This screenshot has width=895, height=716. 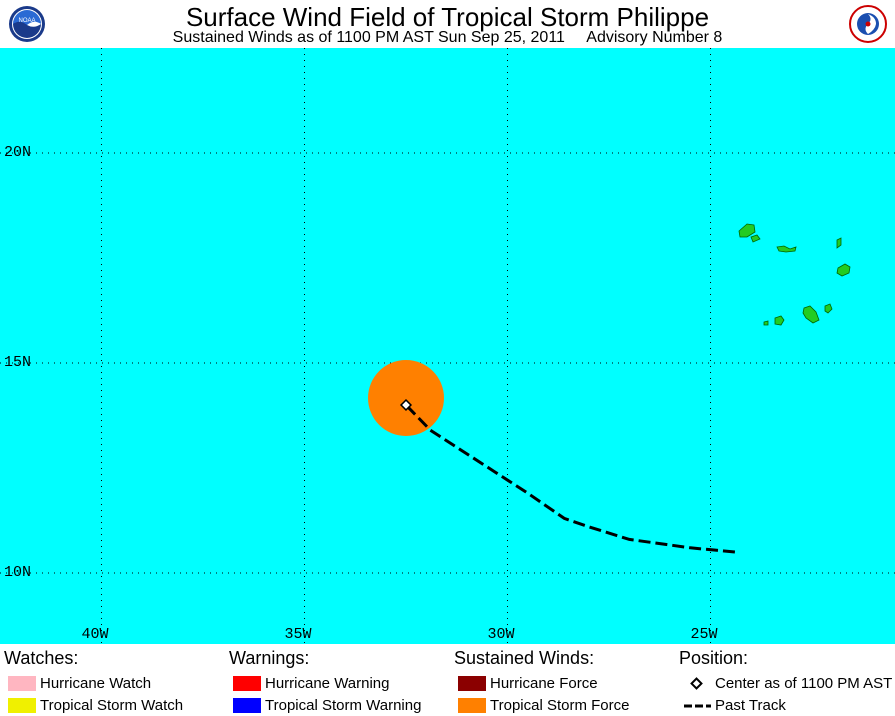 What do you see at coordinates (406, 405) in the screenshot?
I see `storm-center-marker` at bounding box center [406, 405].